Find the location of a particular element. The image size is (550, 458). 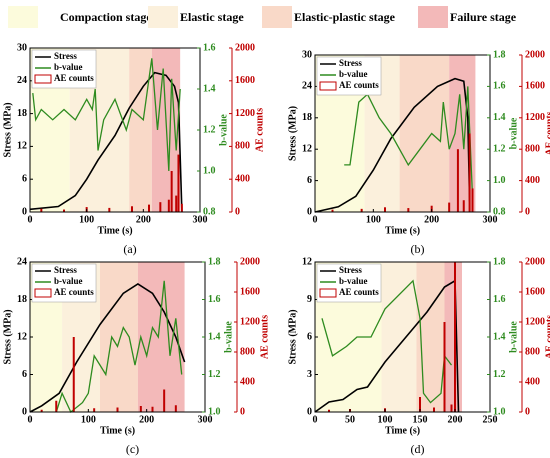

stage-legend-label: Elastic-plastic stage is located at coordinates (345, 17).